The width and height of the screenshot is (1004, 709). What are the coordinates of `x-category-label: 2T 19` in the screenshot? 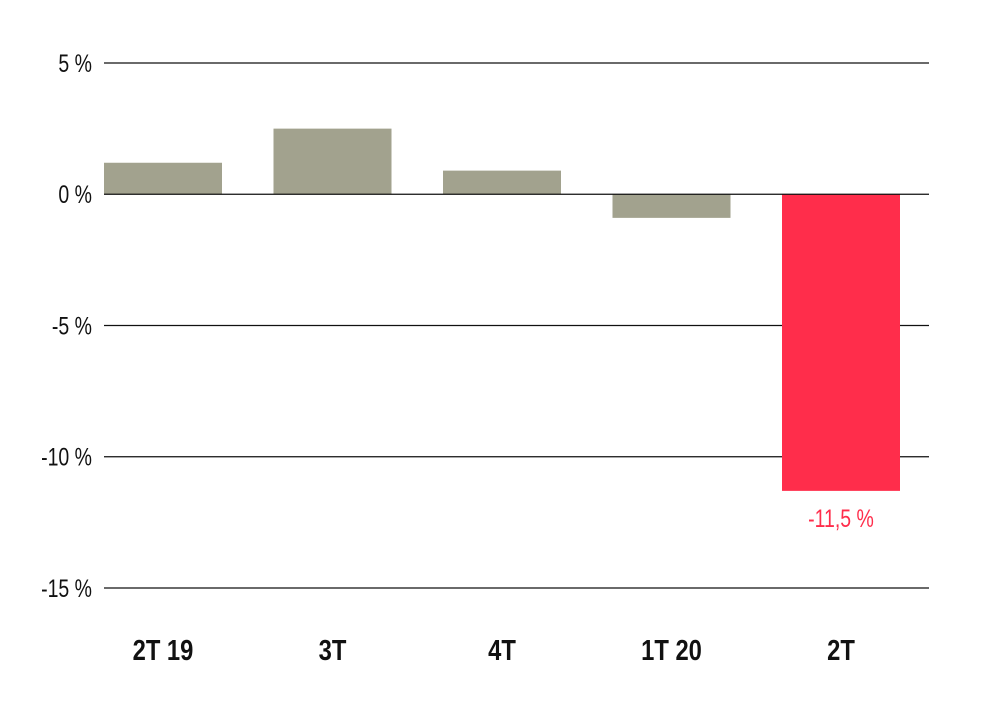 It's located at (163, 650).